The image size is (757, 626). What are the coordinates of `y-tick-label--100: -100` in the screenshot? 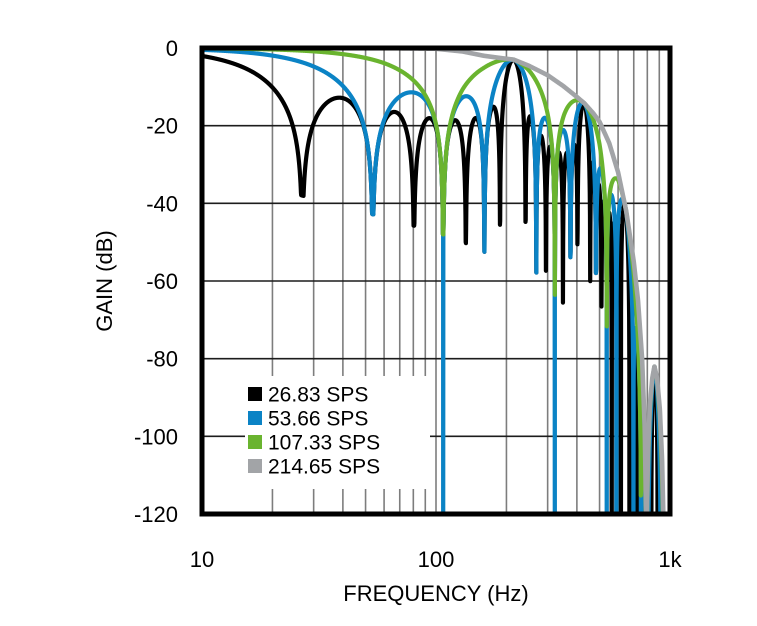 It's located at (156, 436).